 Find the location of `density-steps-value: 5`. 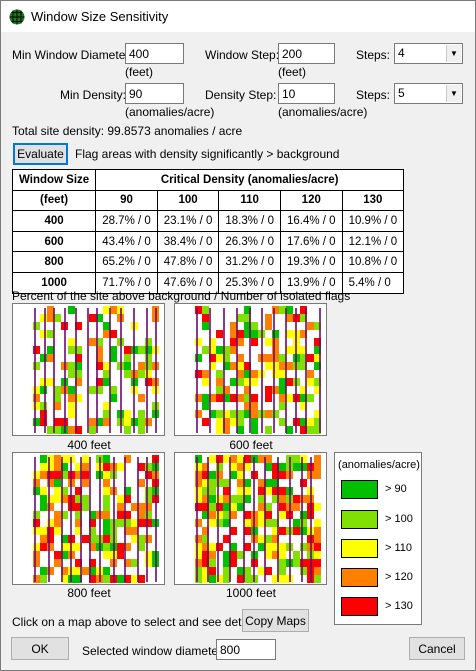

density-steps-value: 5 is located at coordinates (401, 93).